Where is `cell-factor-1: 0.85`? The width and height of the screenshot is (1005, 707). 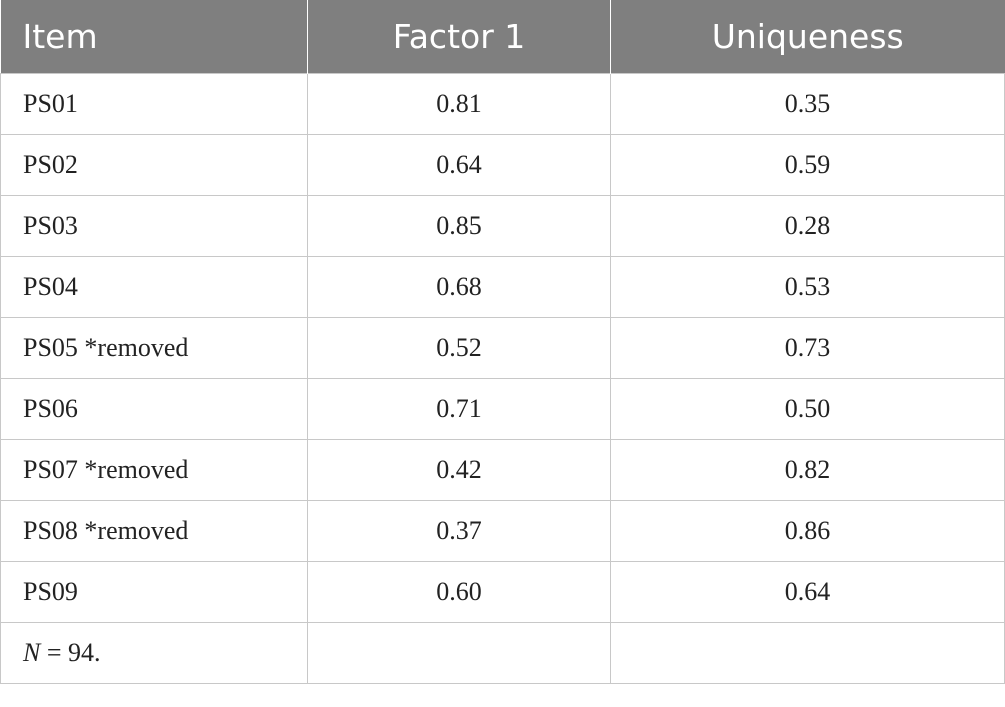
cell-factor-1: 0.85 is located at coordinates (459, 226).